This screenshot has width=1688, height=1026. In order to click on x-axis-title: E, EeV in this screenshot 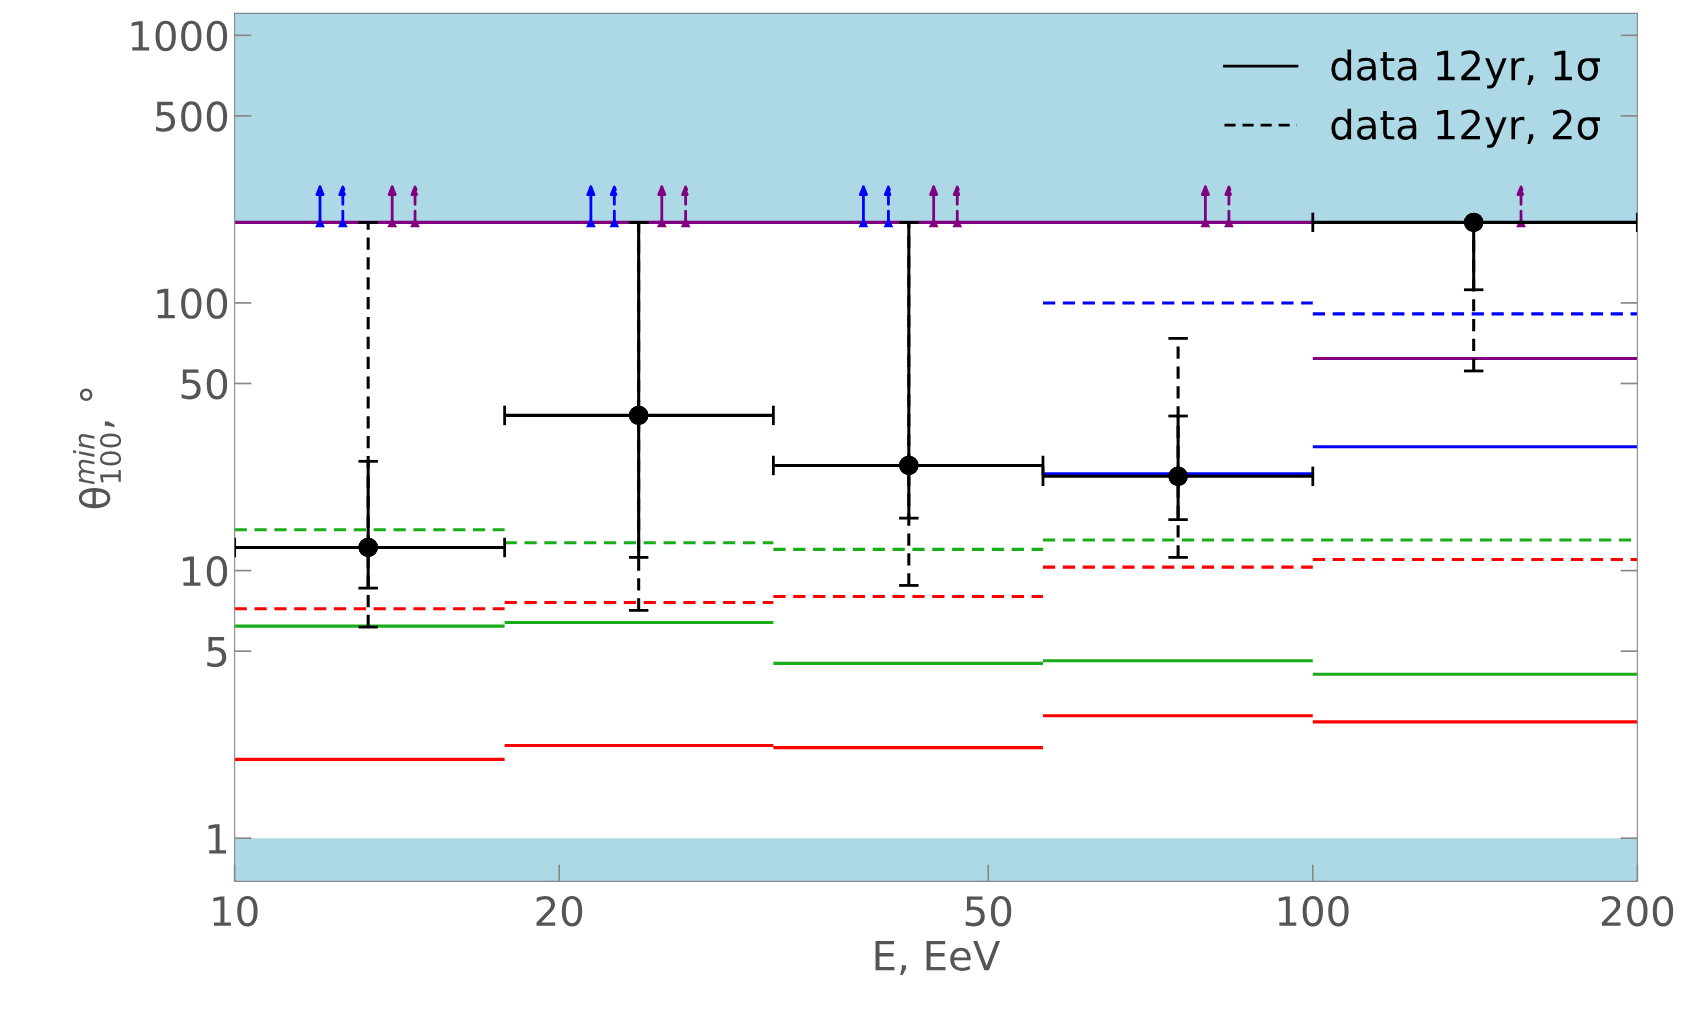, I will do `click(938, 958)`.